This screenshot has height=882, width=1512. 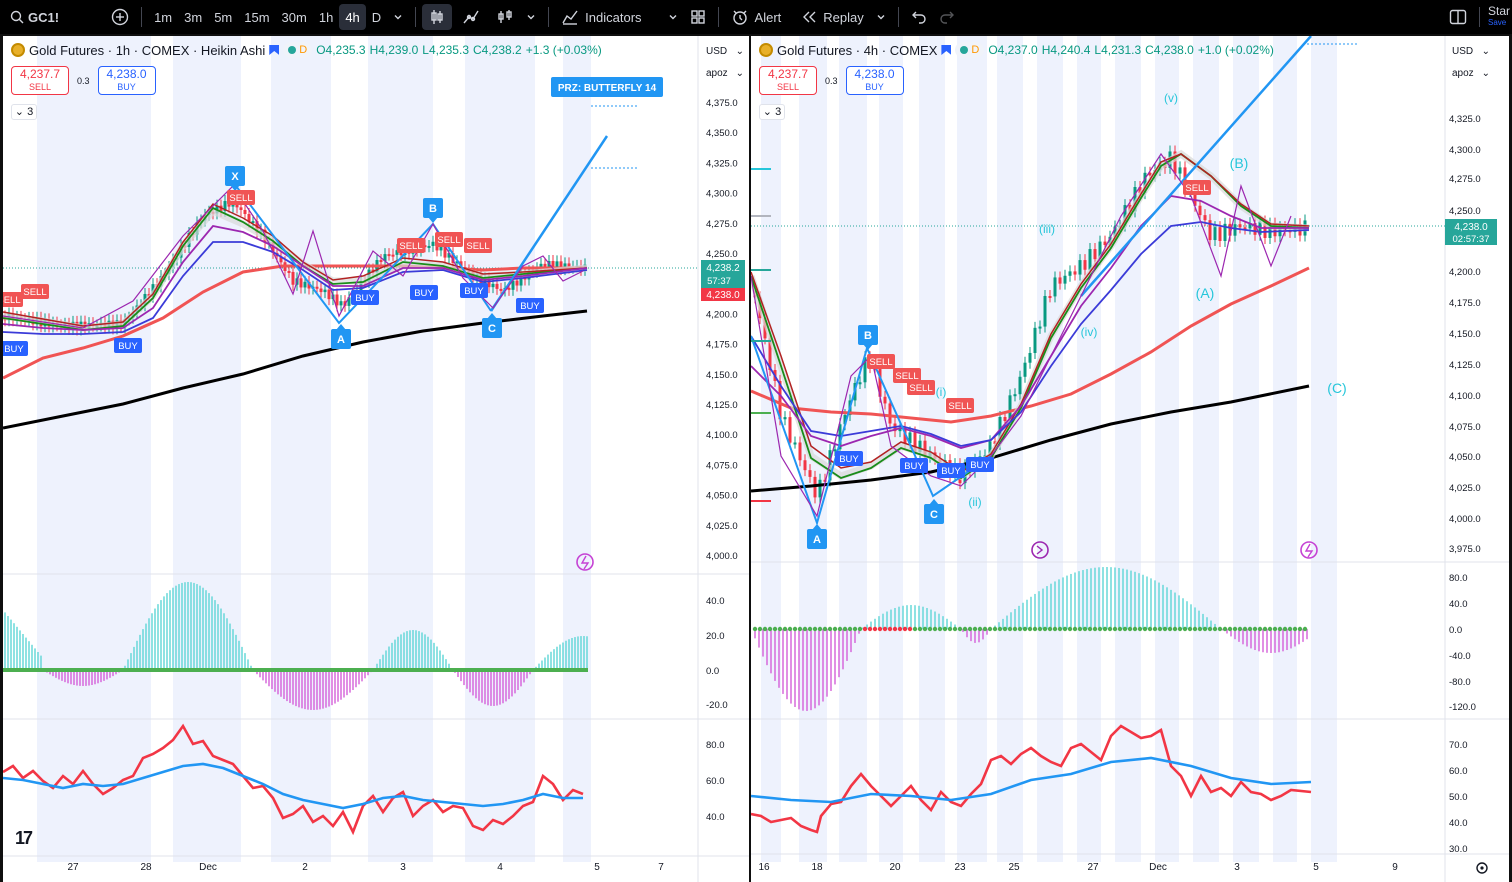 What do you see at coordinates (437, 17) in the screenshot?
I see `chart-type-candles-button` at bounding box center [437, 17].